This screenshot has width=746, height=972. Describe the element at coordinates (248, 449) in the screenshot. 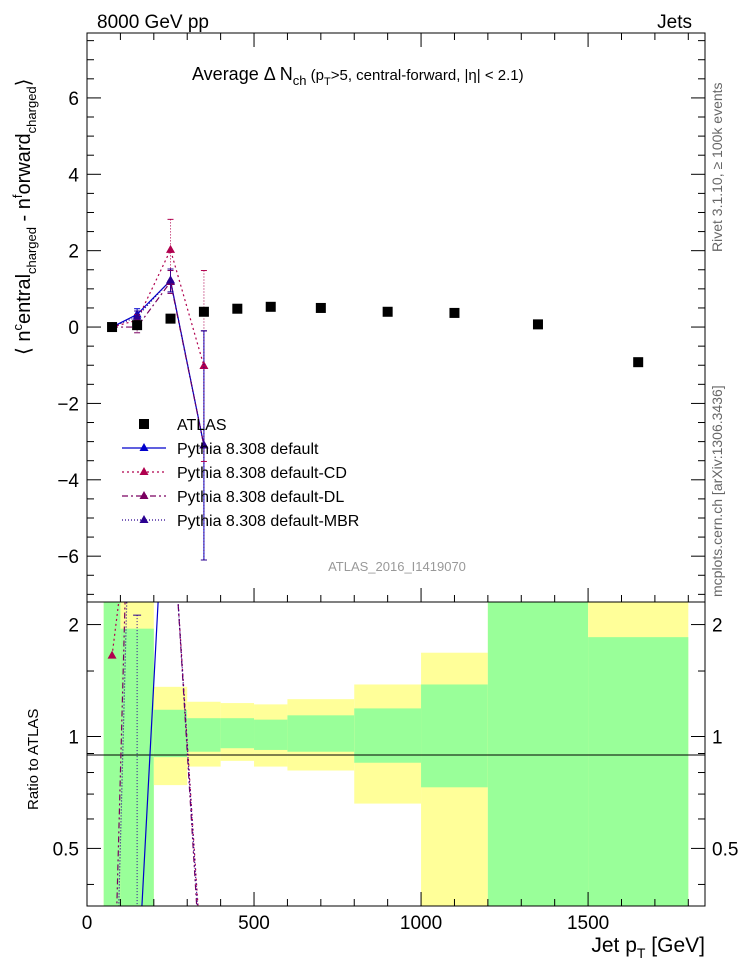

I see `legend-label: Pythia 8.308 default` at that location.